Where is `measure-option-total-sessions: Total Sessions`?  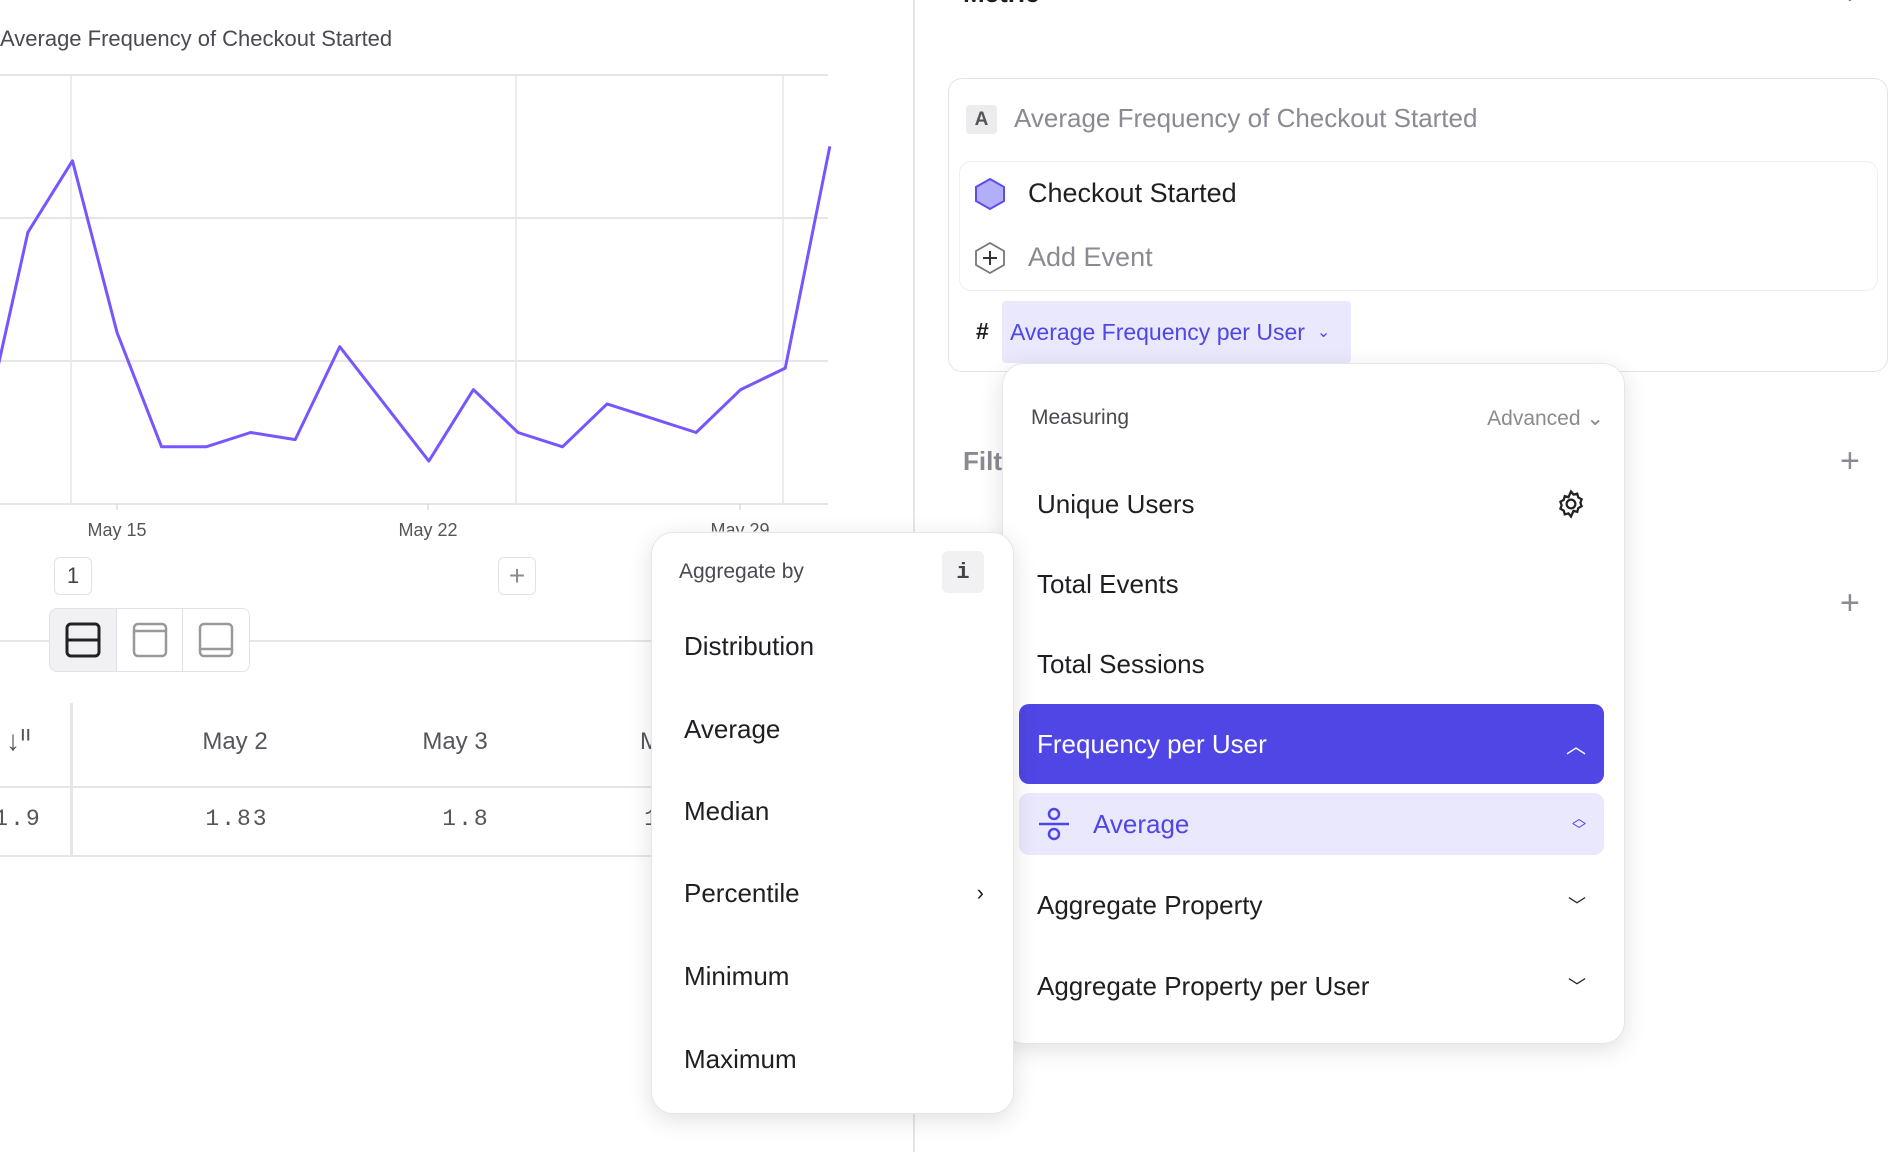
measure-option-total-sessions: Total Sessions is located at coordinates (1311, 664).